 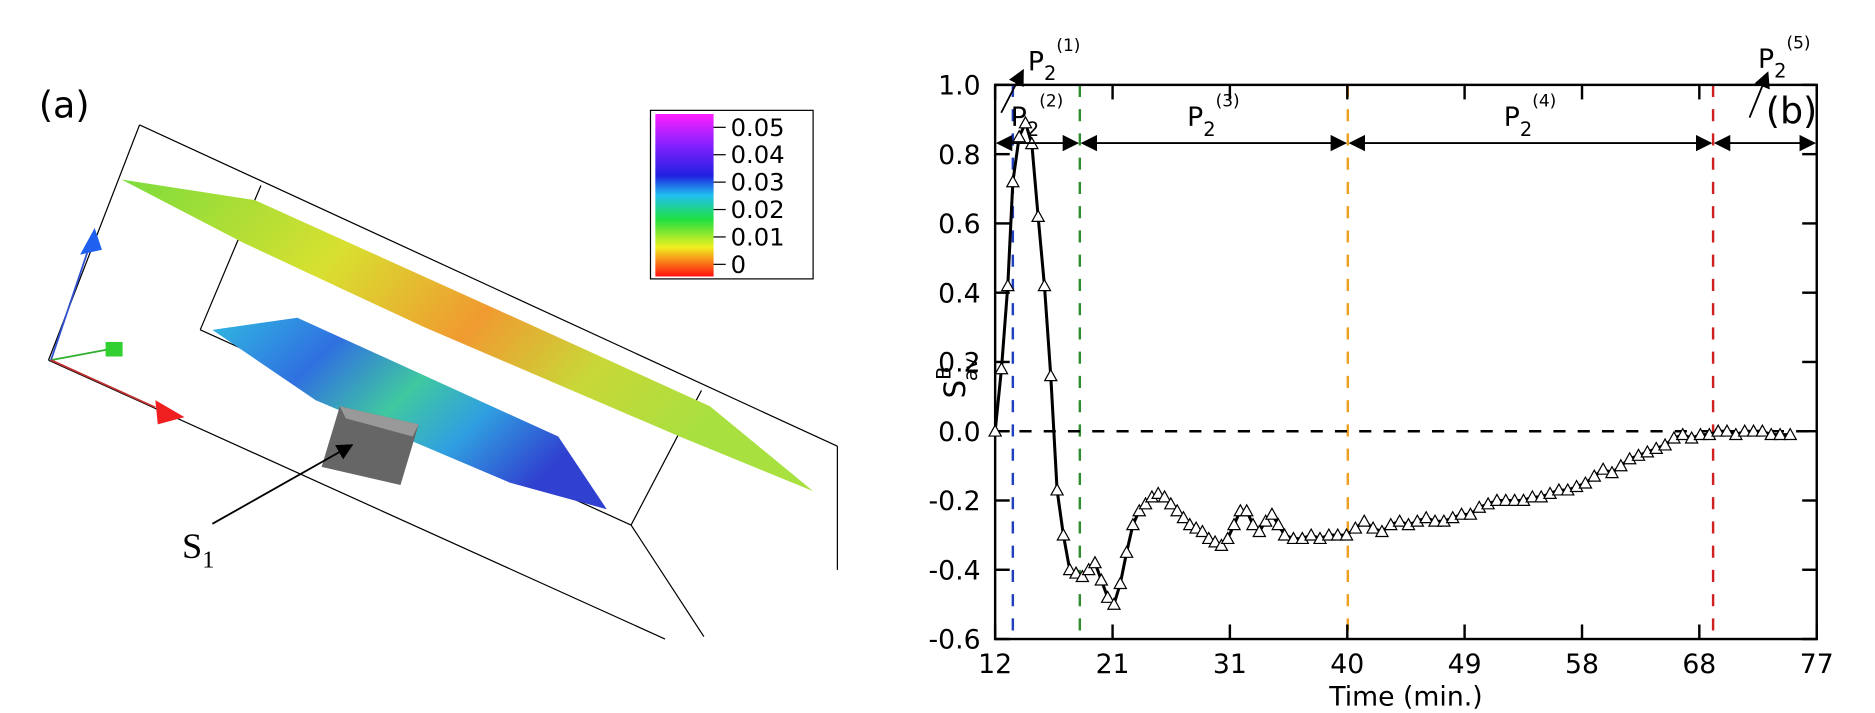 I want to click on x-tick-label: 21, so click(x=1113, y=664).